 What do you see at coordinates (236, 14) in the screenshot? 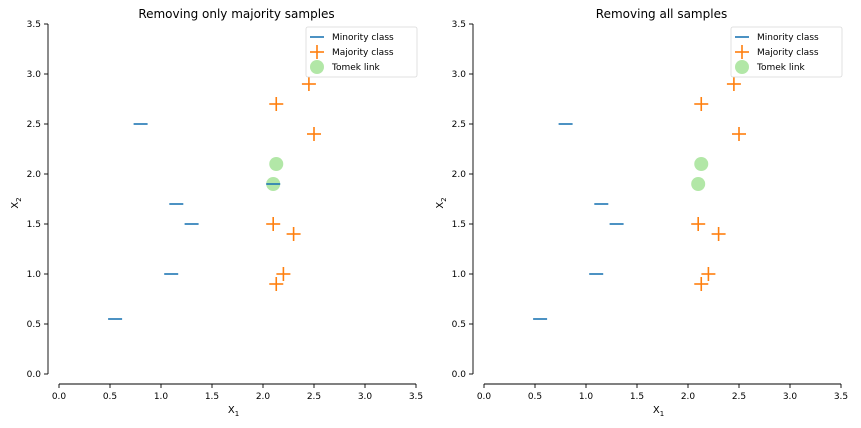
I see `chart-title: Removing only majority samples` at bounding box center [236, 14].